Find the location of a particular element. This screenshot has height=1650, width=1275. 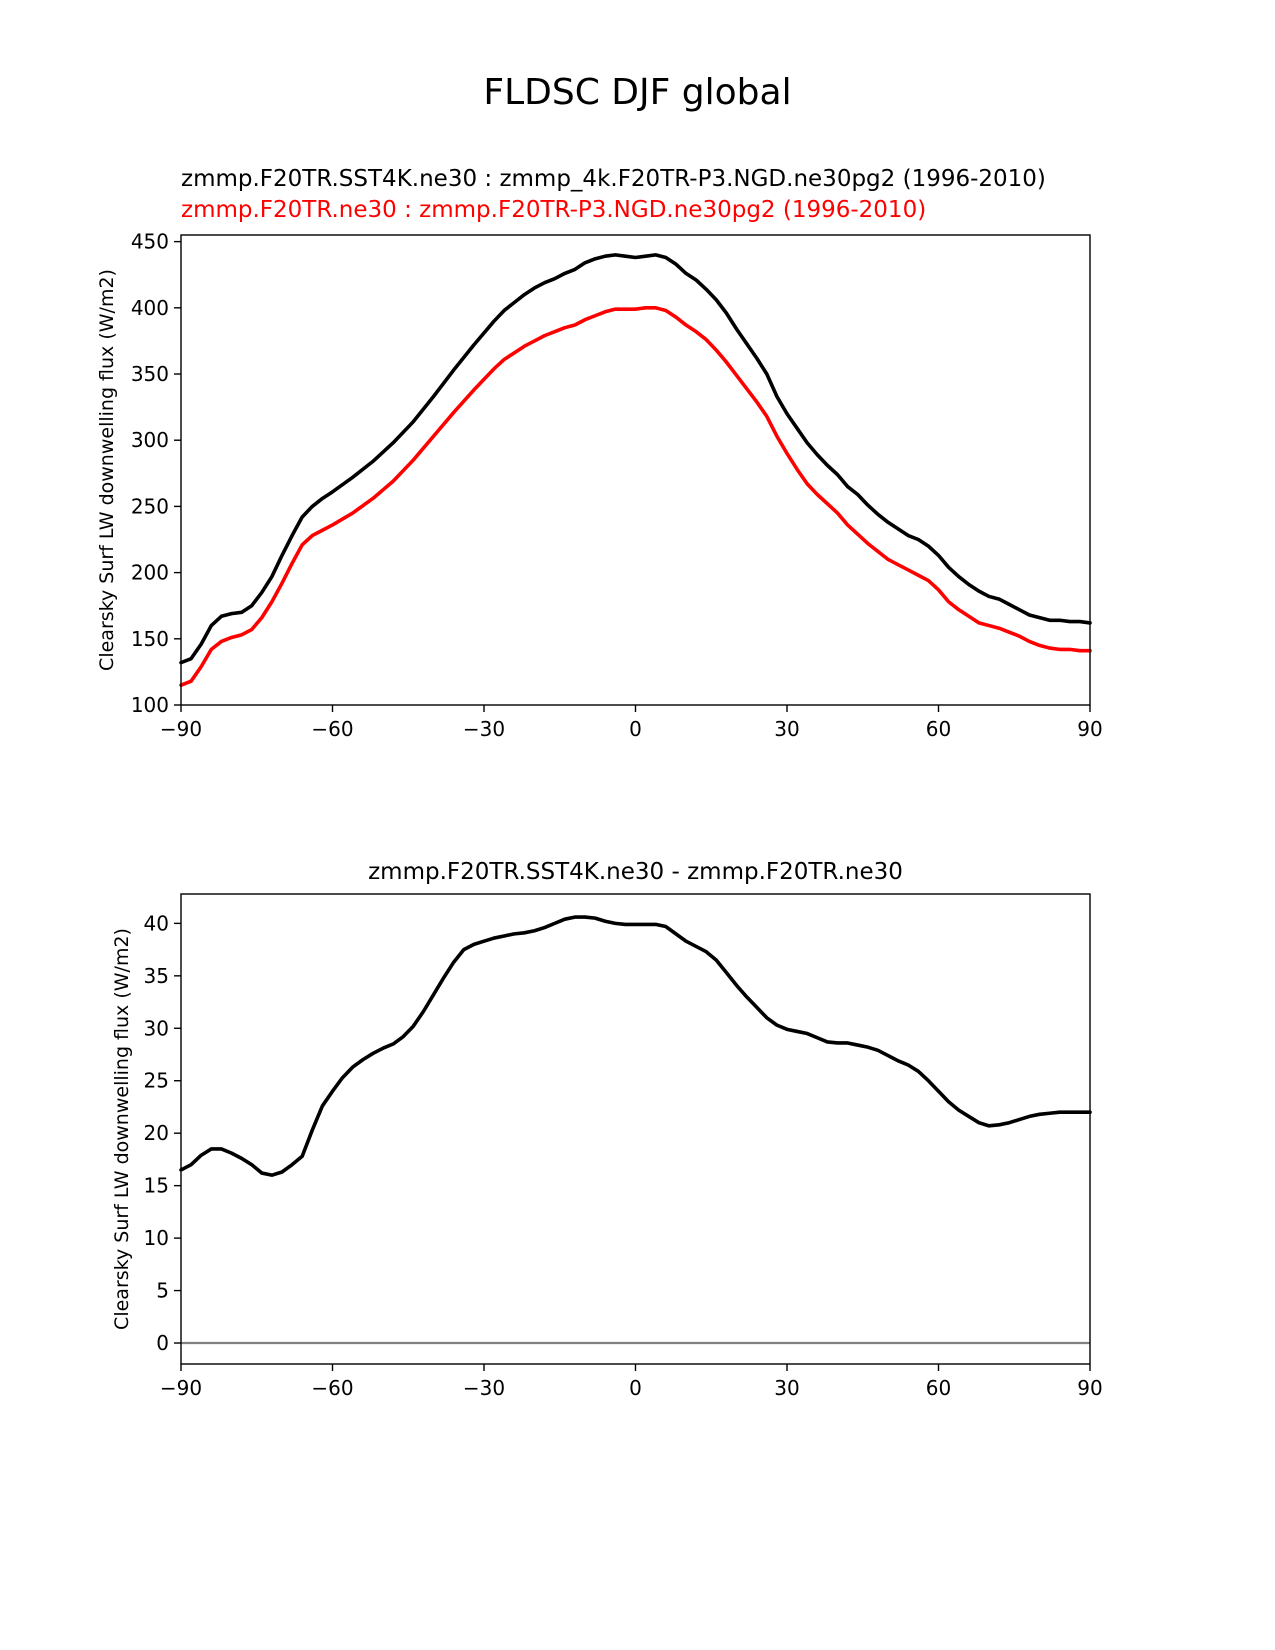

bottom-ytick-label: 40 is located at coordinates (156, 923).